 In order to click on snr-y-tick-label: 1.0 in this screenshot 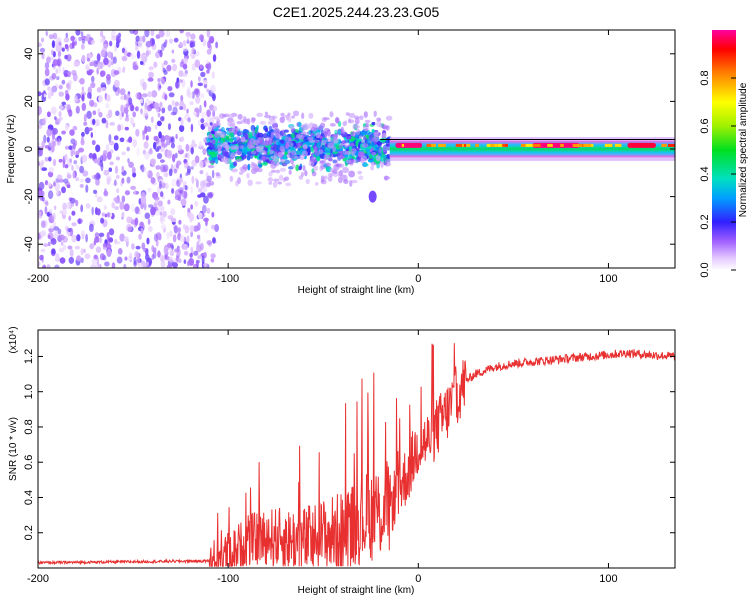, I will do `click(29, 391)`.